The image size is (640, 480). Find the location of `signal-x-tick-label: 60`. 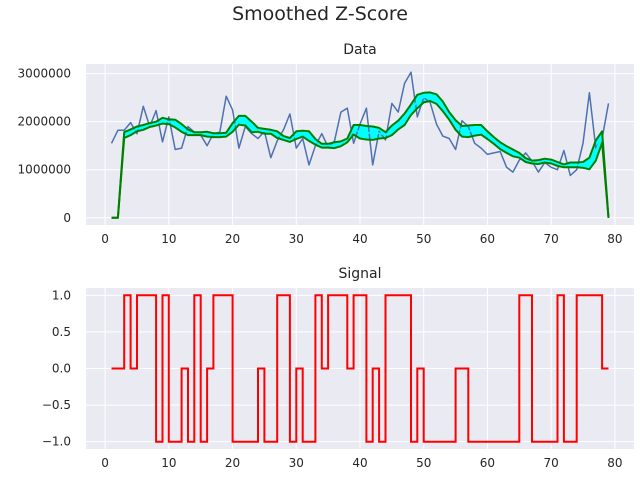

signal-x-tick-label: 60 is located at coordinates (487, 463).